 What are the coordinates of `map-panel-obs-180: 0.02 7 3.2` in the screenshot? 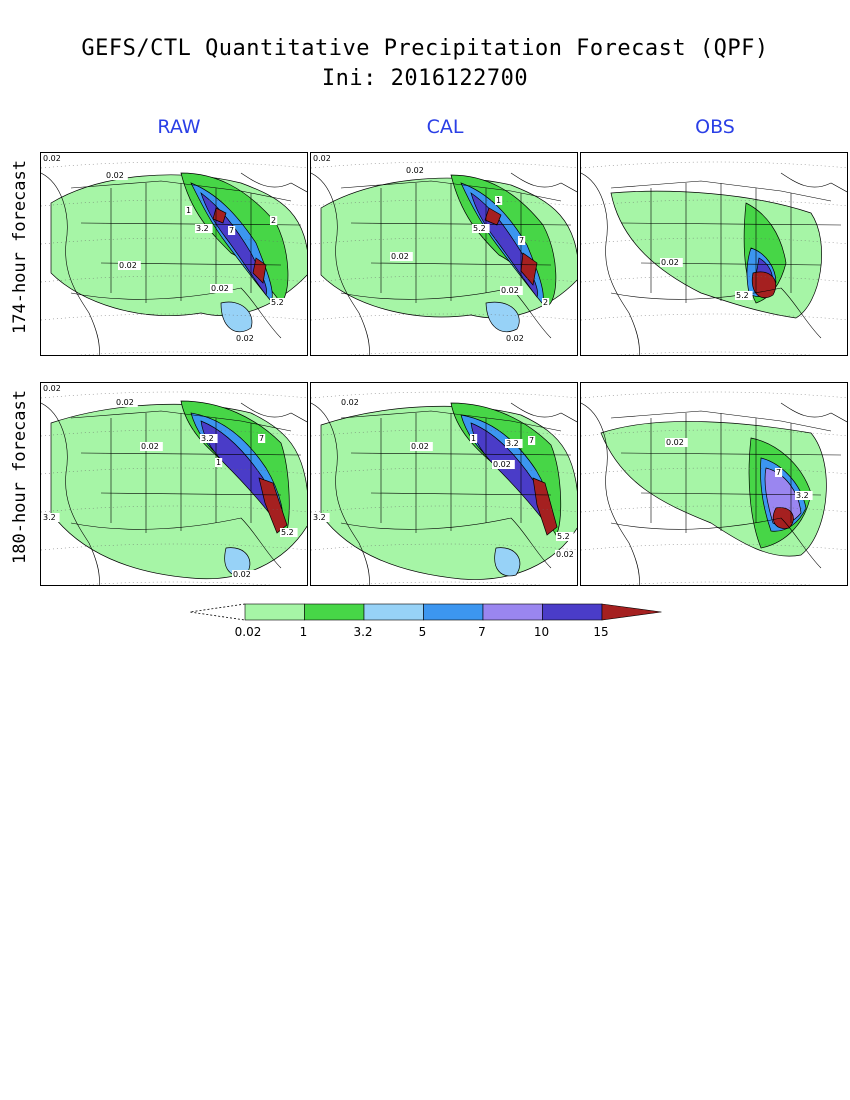 It's located at (714, 484).